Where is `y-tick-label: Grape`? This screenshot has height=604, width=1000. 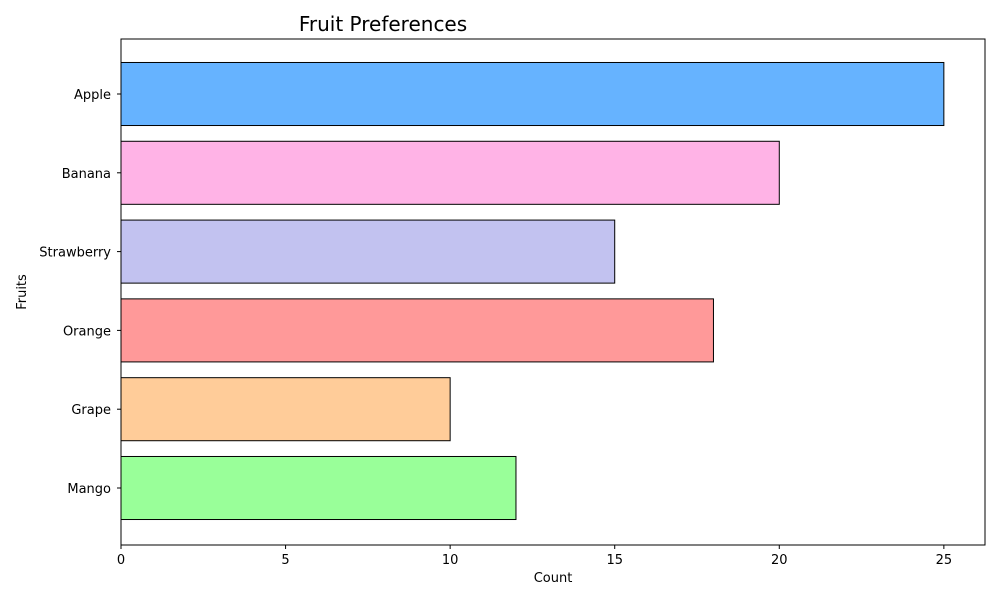 y-tick-label: Grape is located at coordinates (91, 410).